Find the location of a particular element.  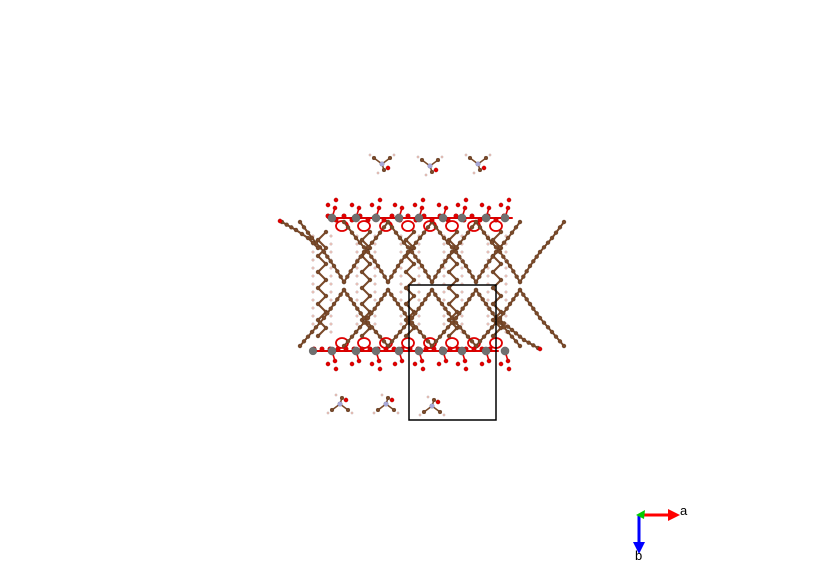

nitrogen-atom is located at coordinates (386, 404).